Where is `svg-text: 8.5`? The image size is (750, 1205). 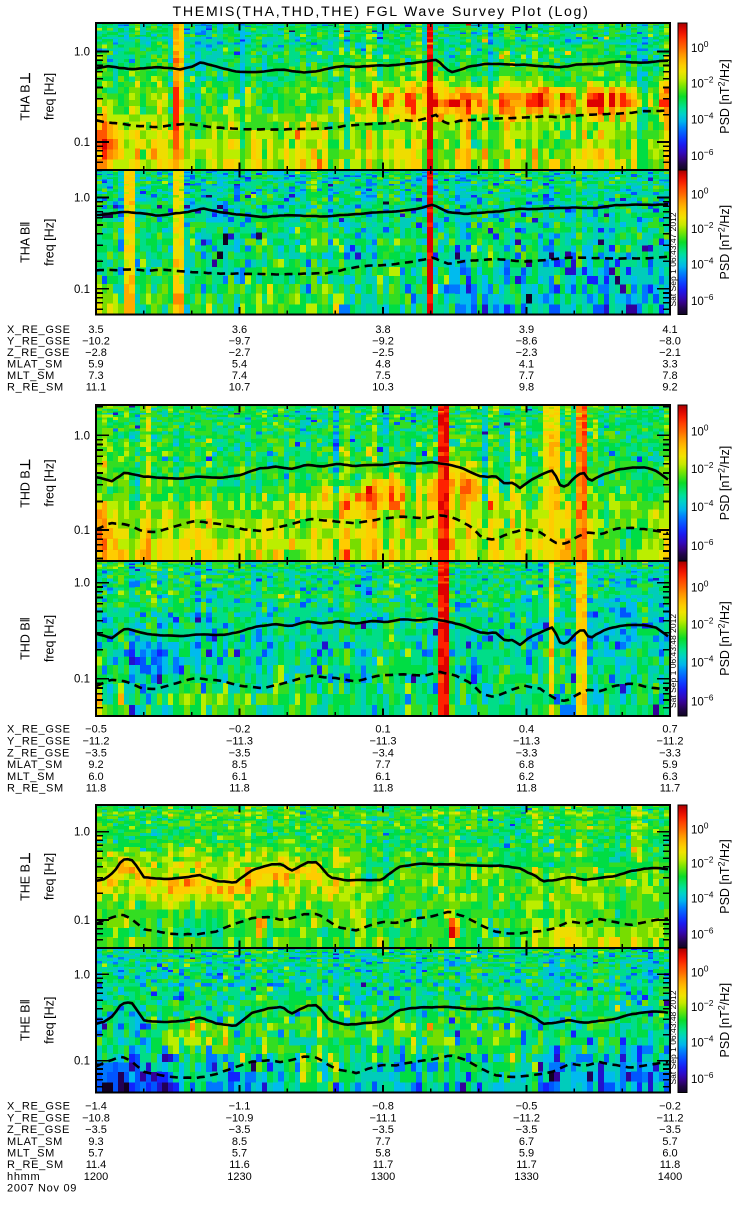 svg-text: 8.5 is located at coordinates (239, 765).